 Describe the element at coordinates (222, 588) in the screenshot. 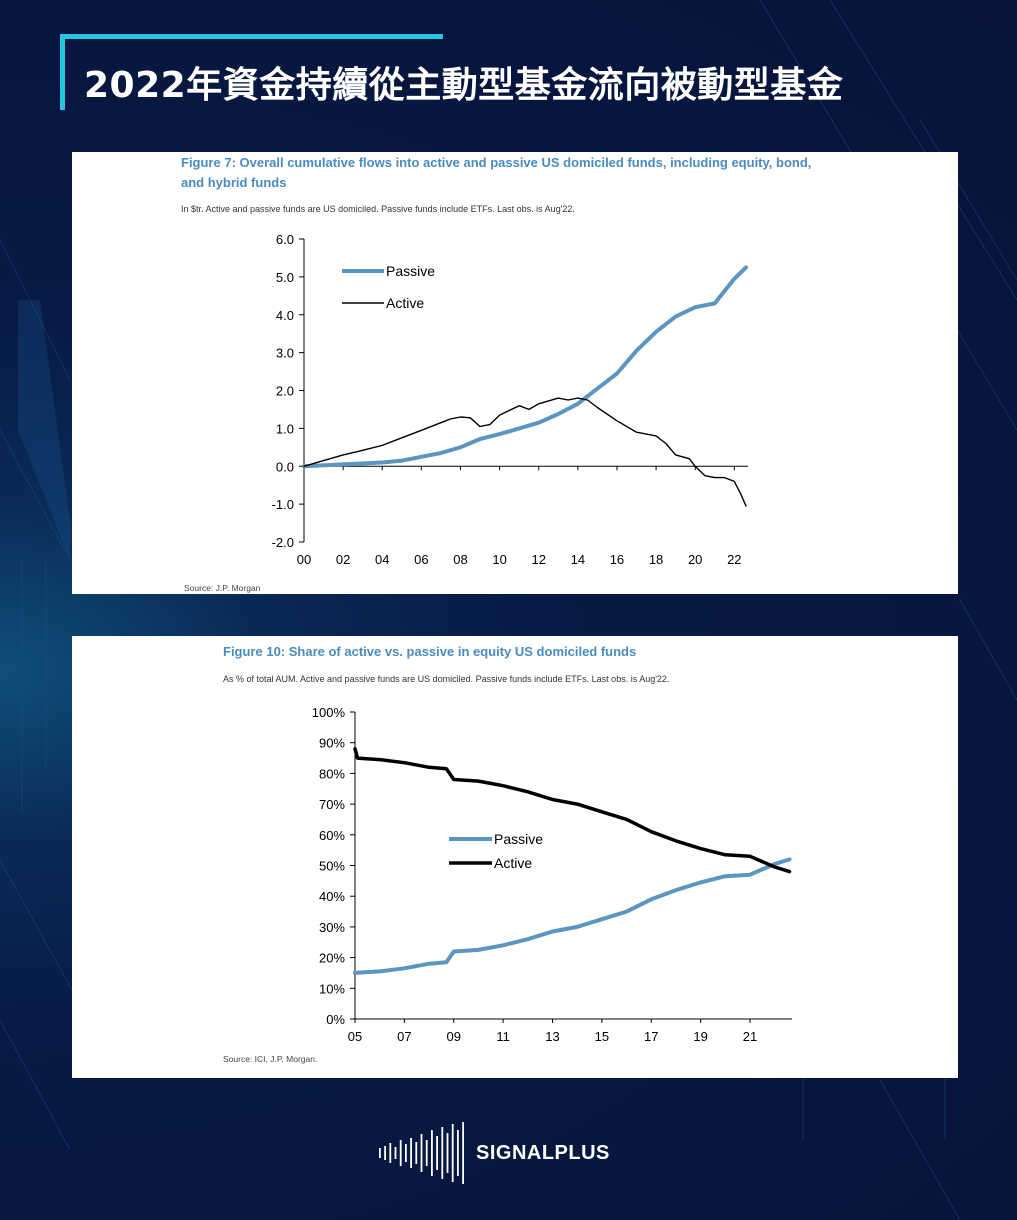

I see `figure-7-source: Source: J.P. Morgan` at that location.